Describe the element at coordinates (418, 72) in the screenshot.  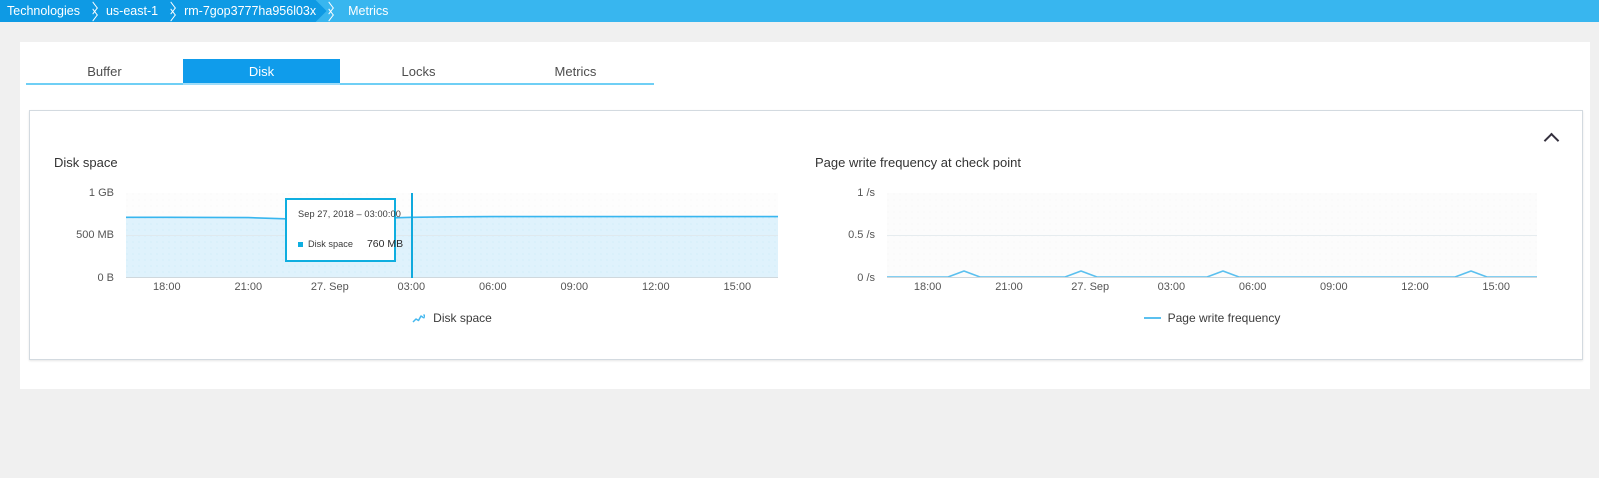
I see `tab-locks: Locks` at that location.